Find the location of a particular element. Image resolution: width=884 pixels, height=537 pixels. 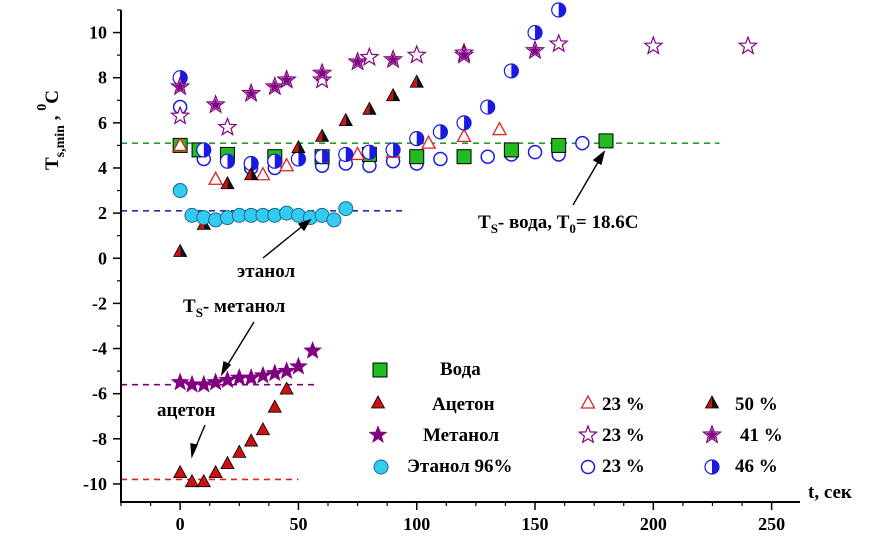

legend-text-acetone-50: 50 % is located at coordinates (756, 404).